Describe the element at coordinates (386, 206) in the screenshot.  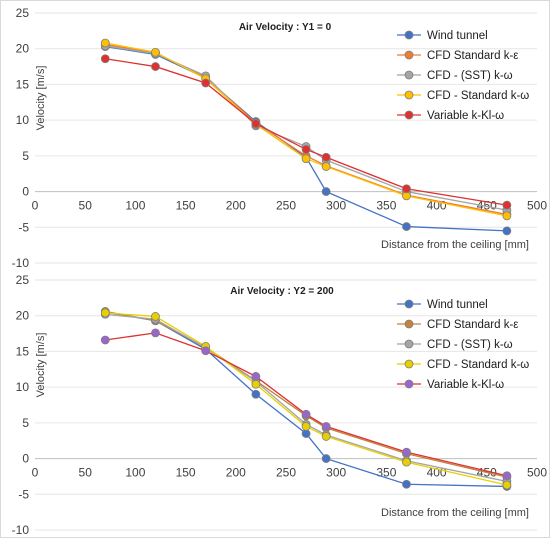
I see `x-tick-label: 350` at that location.